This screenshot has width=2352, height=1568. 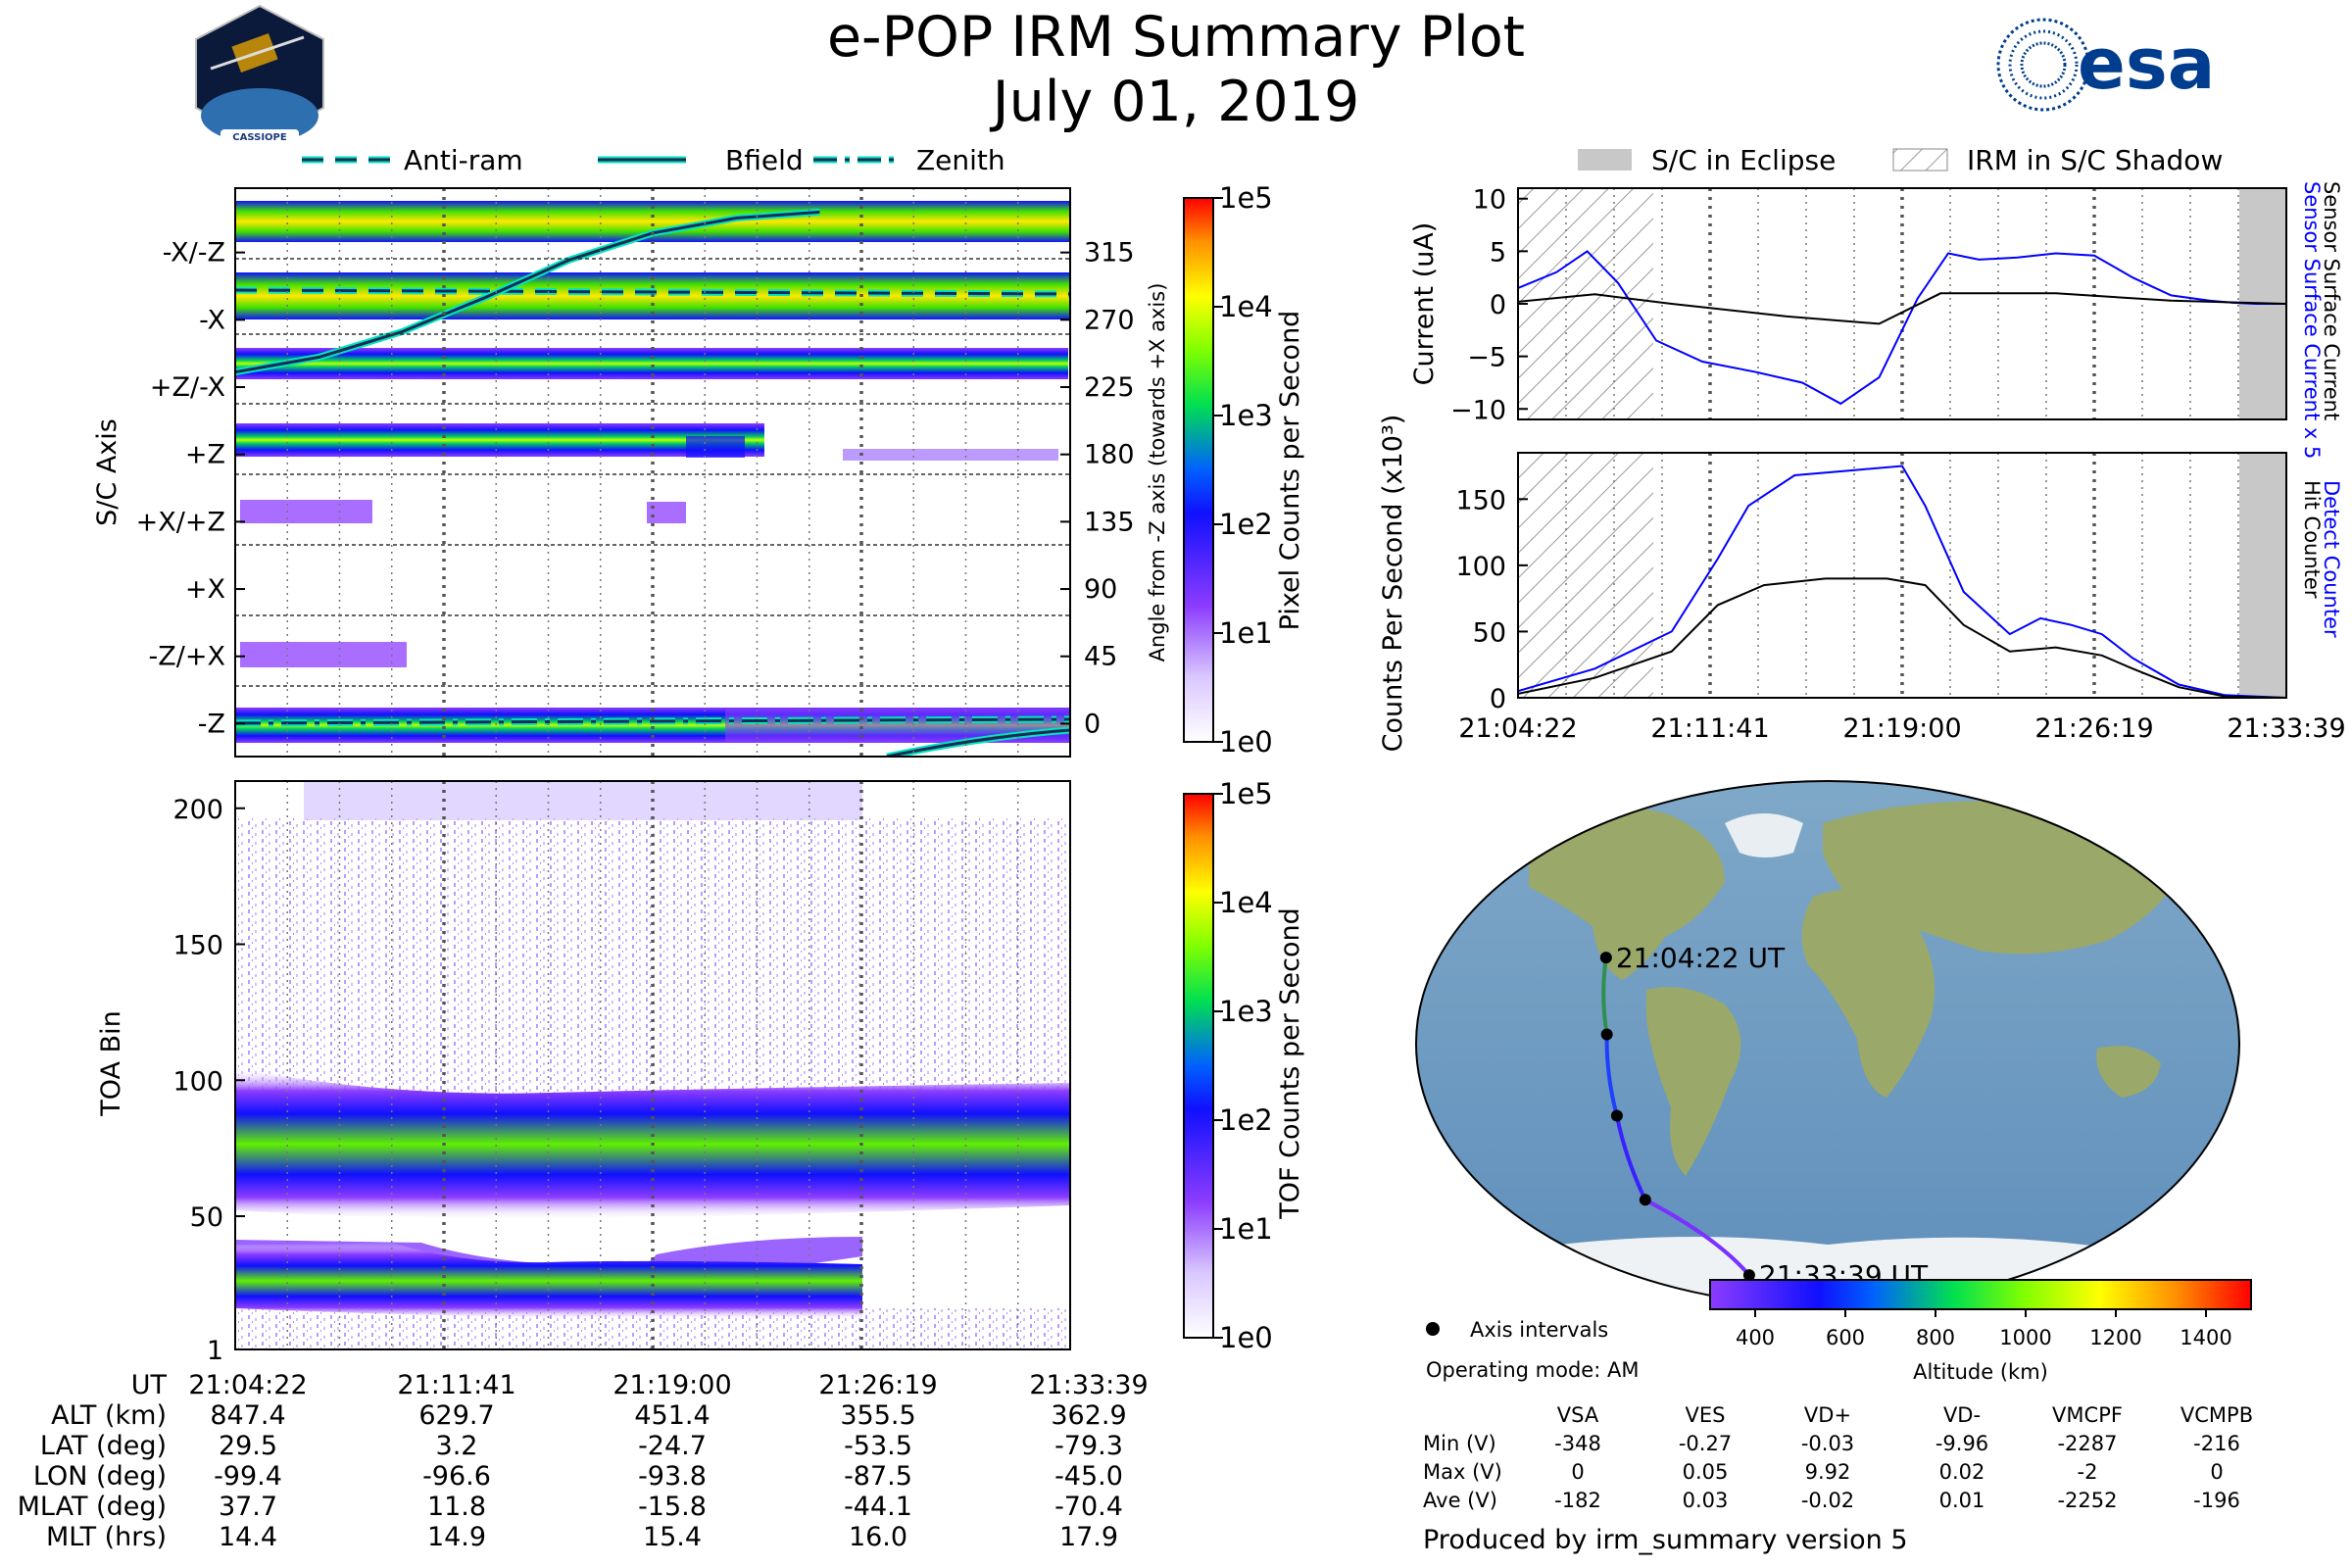 I want to click on tof-colorbar: 1e5 1e4 1e3 1e2 1e1 1e0 TOF Counts per Second, so click(x=1244, y=1065).